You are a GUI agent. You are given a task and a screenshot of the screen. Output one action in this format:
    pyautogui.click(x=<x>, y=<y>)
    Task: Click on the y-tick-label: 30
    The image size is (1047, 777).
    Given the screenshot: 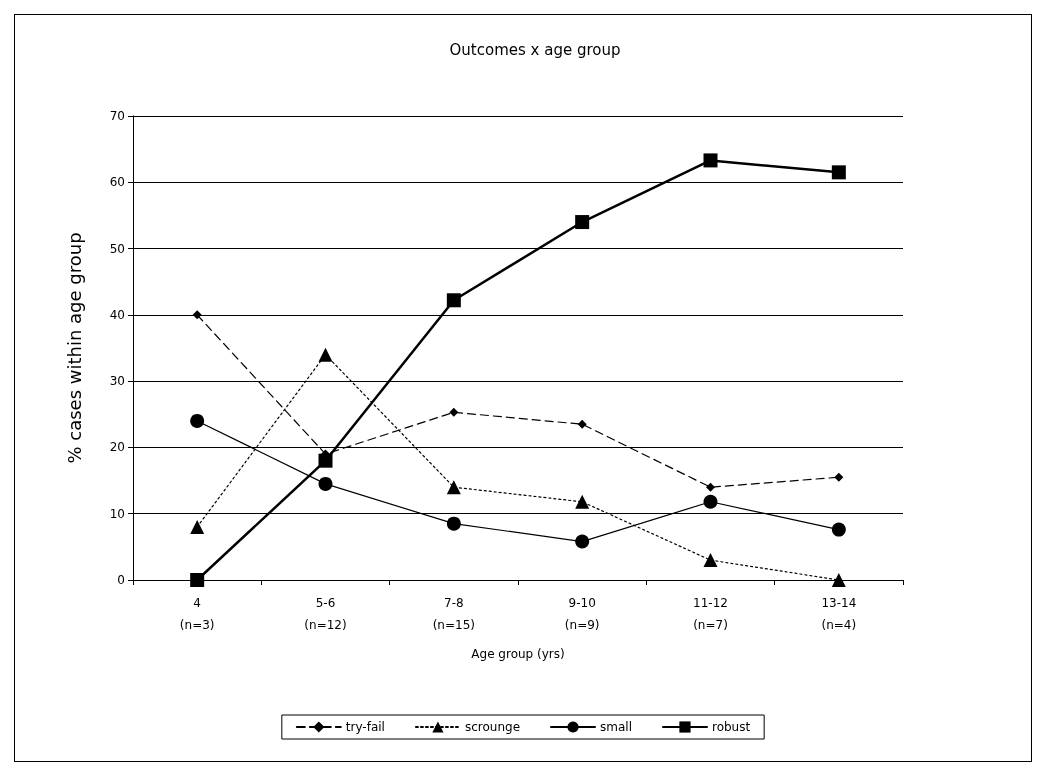 What is the action you would take?
    pyautogui.click(x=117, y=381)
    